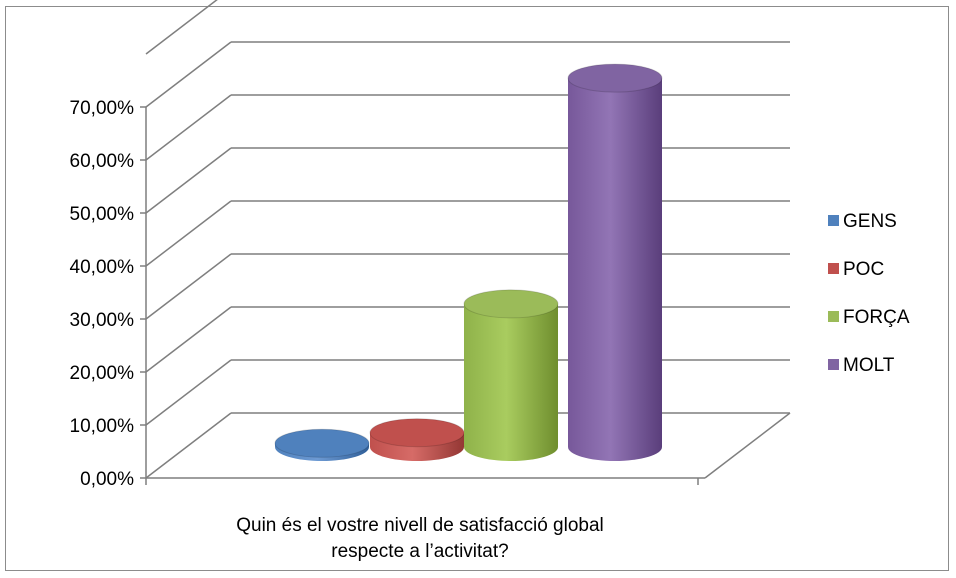  Describe the element at coordinates (876, 317) in the screenshot. I see `legend-label-força: FORÇA` at that location.